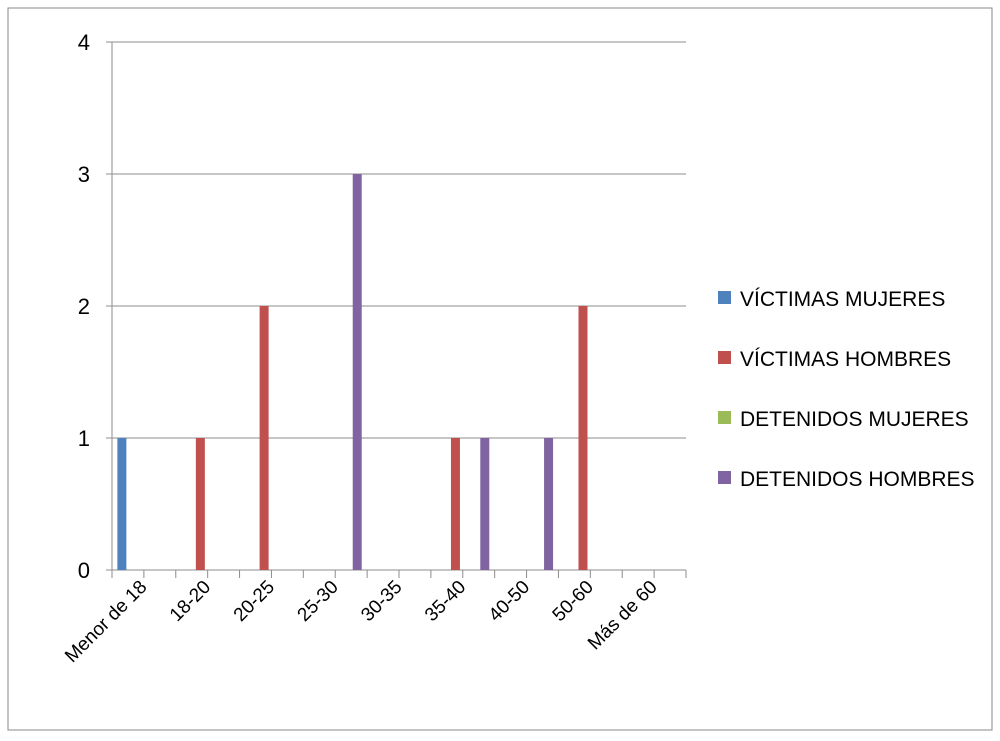 This screenshot has width=1000, height=741. Describe the element at coordinates (84, 174) in the screenshot. I see `y-tick-label: 3` at that location.